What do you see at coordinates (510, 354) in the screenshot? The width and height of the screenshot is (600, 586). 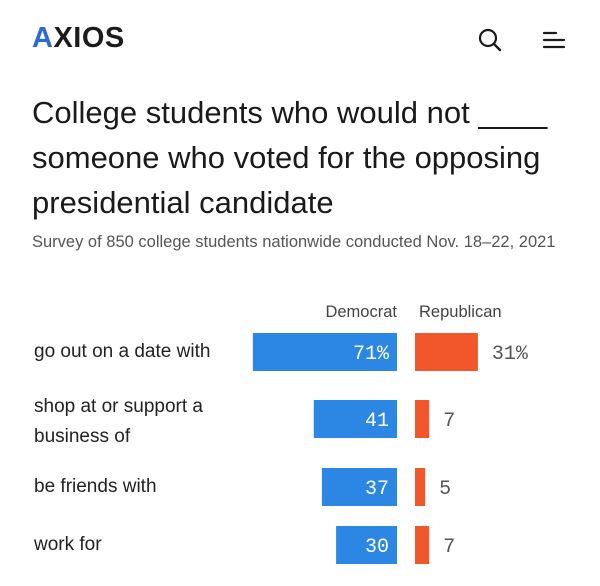 I see `data-label-republican: 31%` at bounding box center [510, 354].